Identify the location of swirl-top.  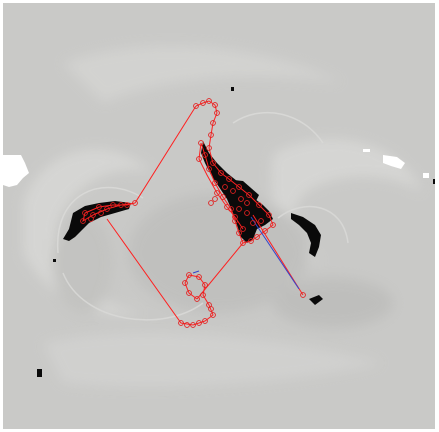
(203, 74).